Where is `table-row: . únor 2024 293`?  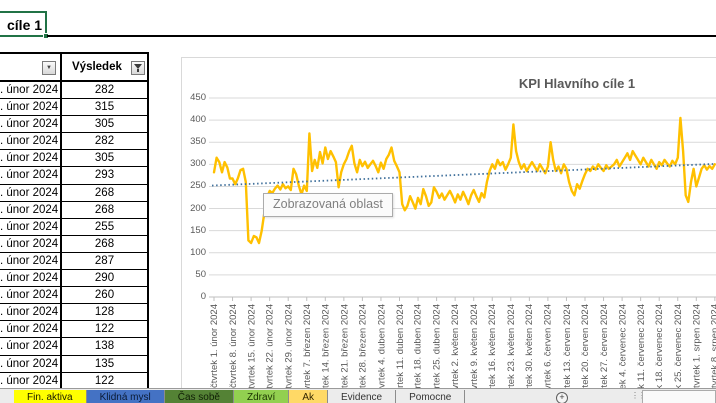 table-row: . únor 2024 293 is located at coordinates (73, 176).